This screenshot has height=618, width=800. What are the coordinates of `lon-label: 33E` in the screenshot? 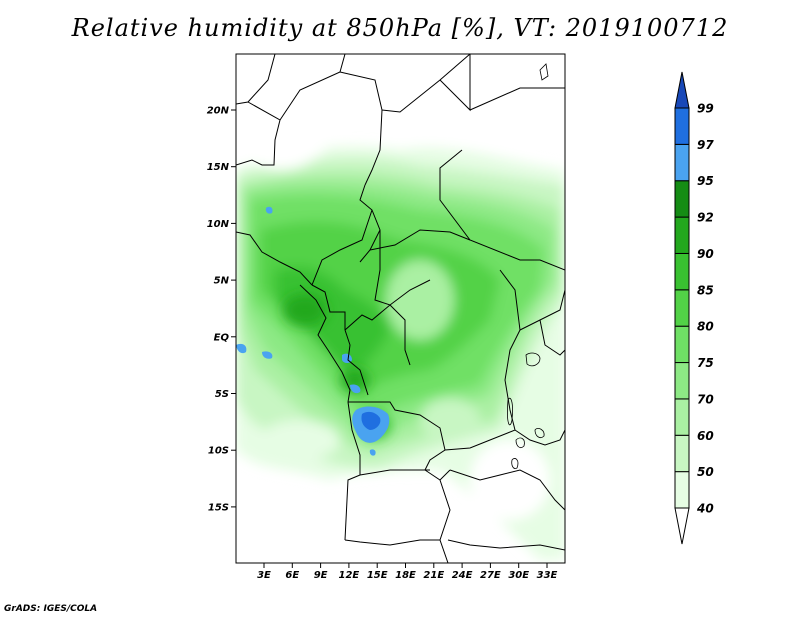 It's located at (547, 575).